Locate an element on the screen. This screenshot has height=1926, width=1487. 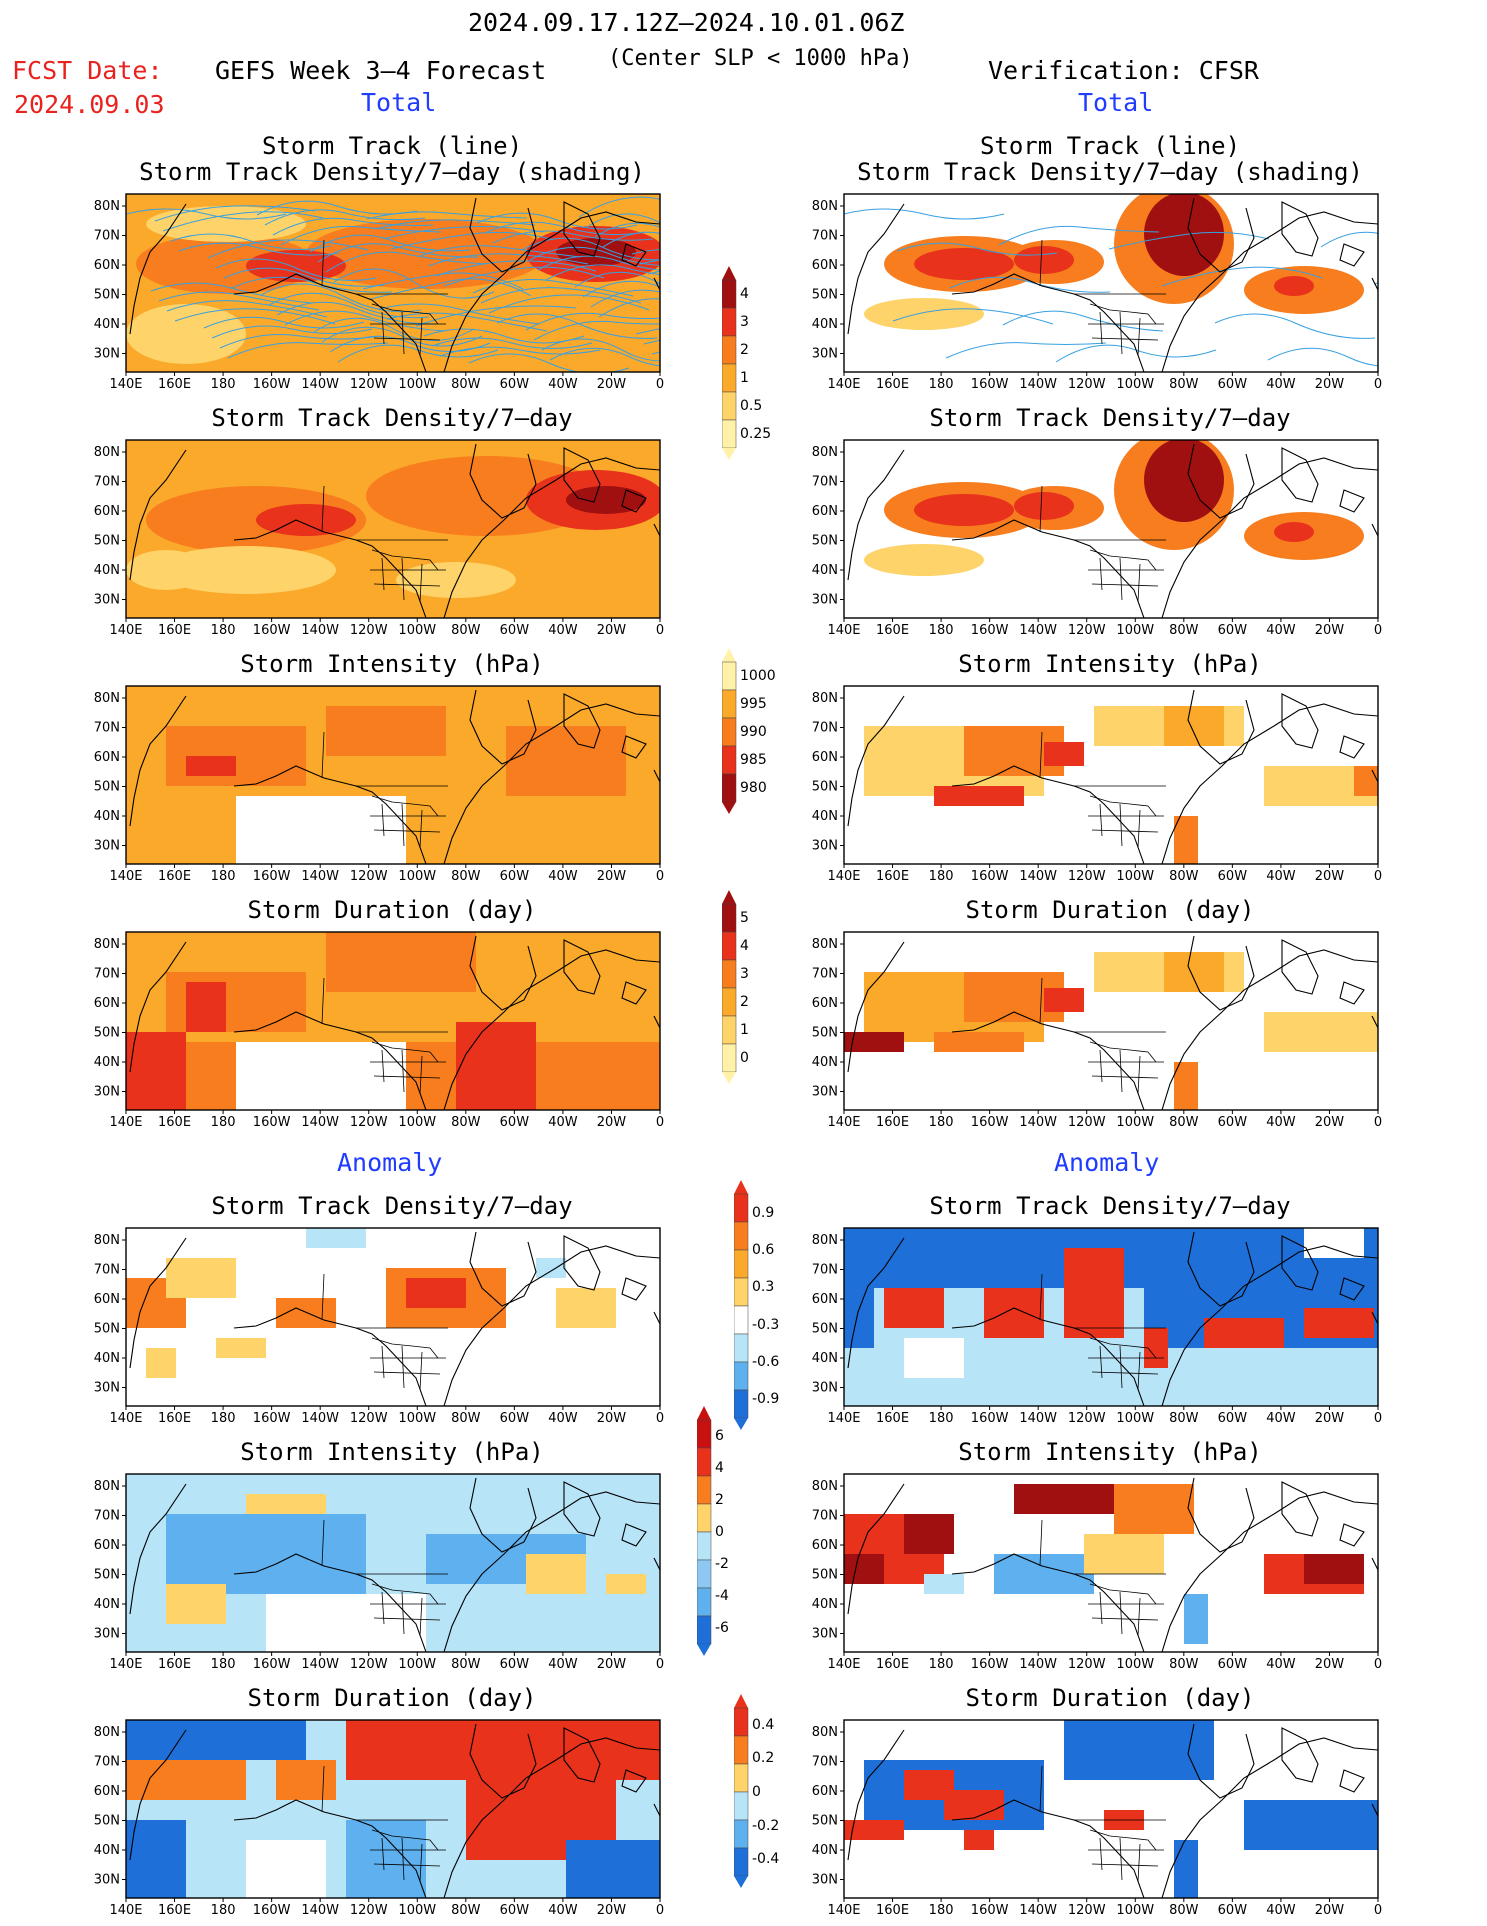
colorbar-label: 0.25 is located at coordinates (756, 434).